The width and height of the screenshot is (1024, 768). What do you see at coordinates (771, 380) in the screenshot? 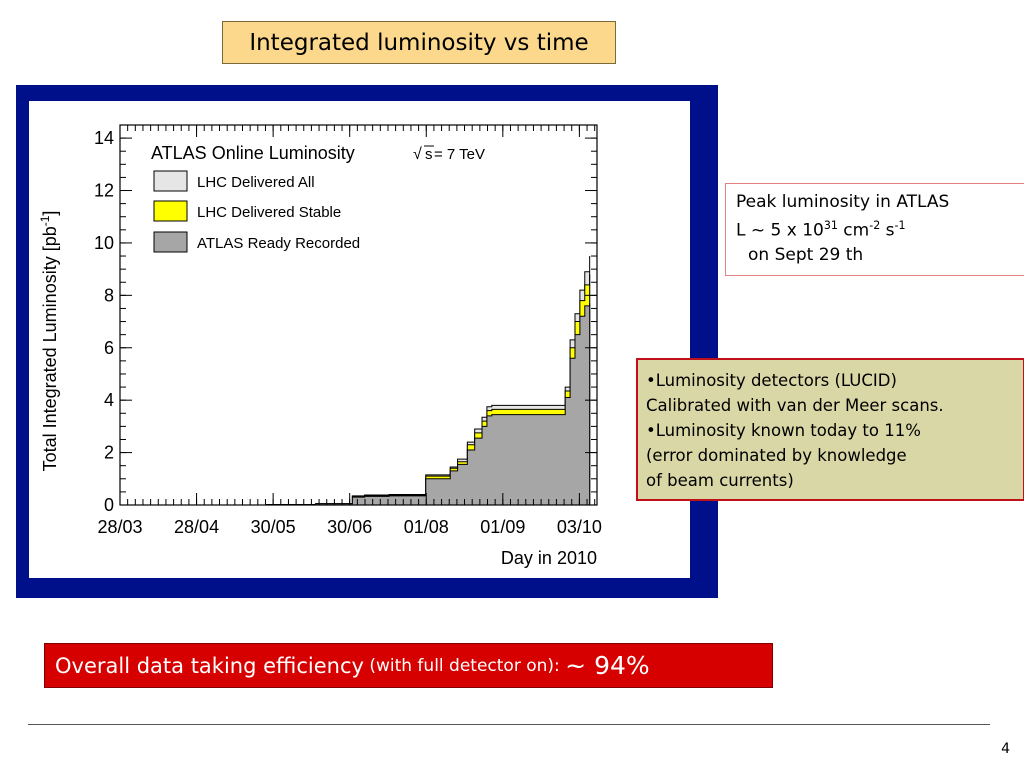
I see `note-line: •Luminosity detectors (LUCID)` at bounding box center [771, 380].